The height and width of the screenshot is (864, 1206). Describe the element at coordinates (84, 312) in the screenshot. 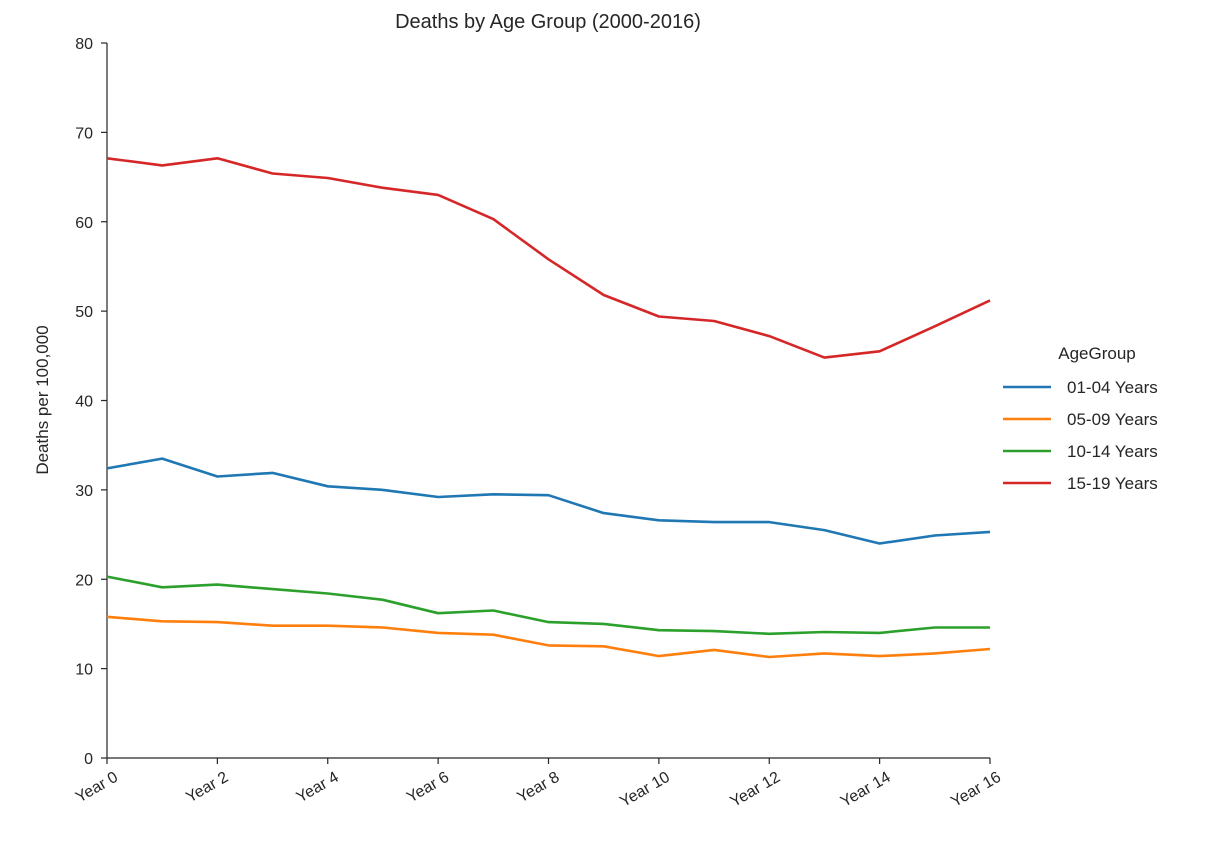

I see `y-tick-label: 50` at that location.